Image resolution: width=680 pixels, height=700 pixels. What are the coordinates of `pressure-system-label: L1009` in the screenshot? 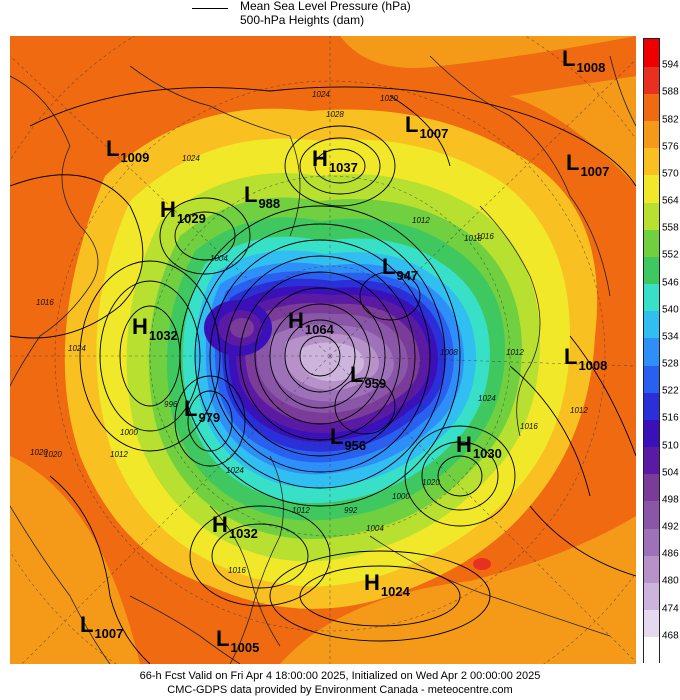 It's located at (128, 150).